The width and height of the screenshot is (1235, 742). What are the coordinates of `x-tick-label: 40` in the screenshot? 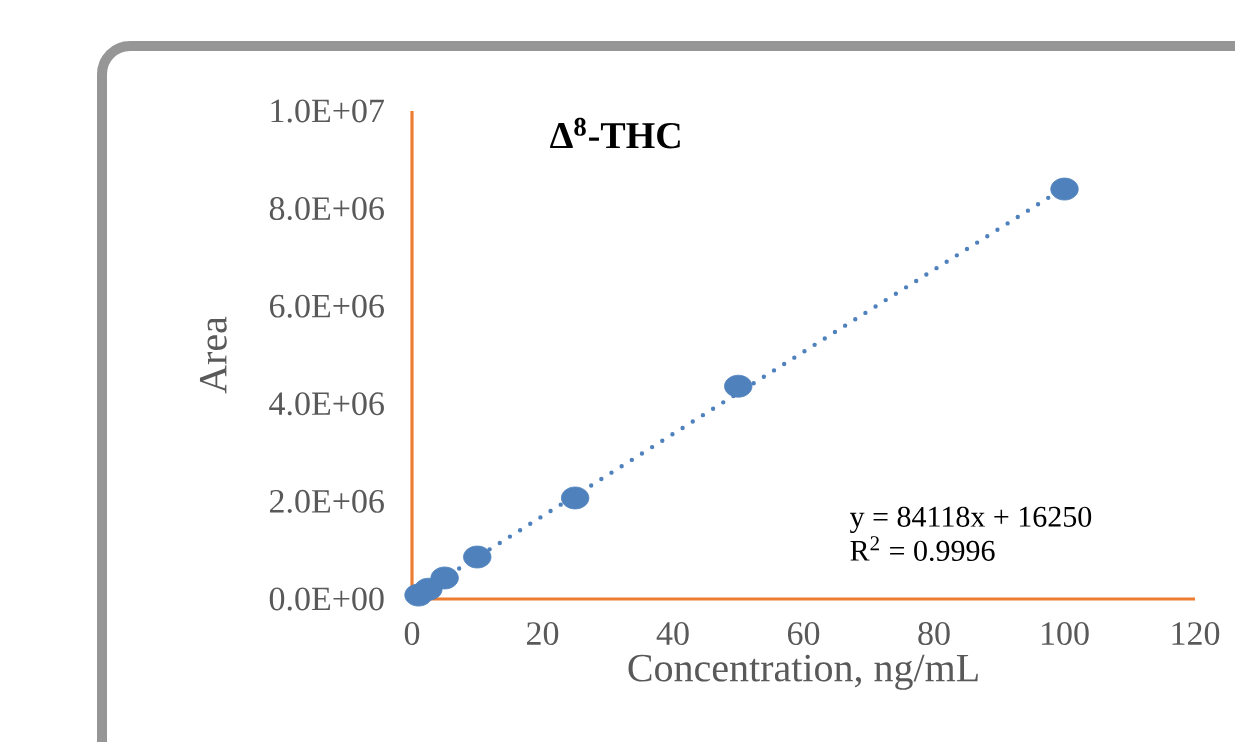 It's located at (672, 634).